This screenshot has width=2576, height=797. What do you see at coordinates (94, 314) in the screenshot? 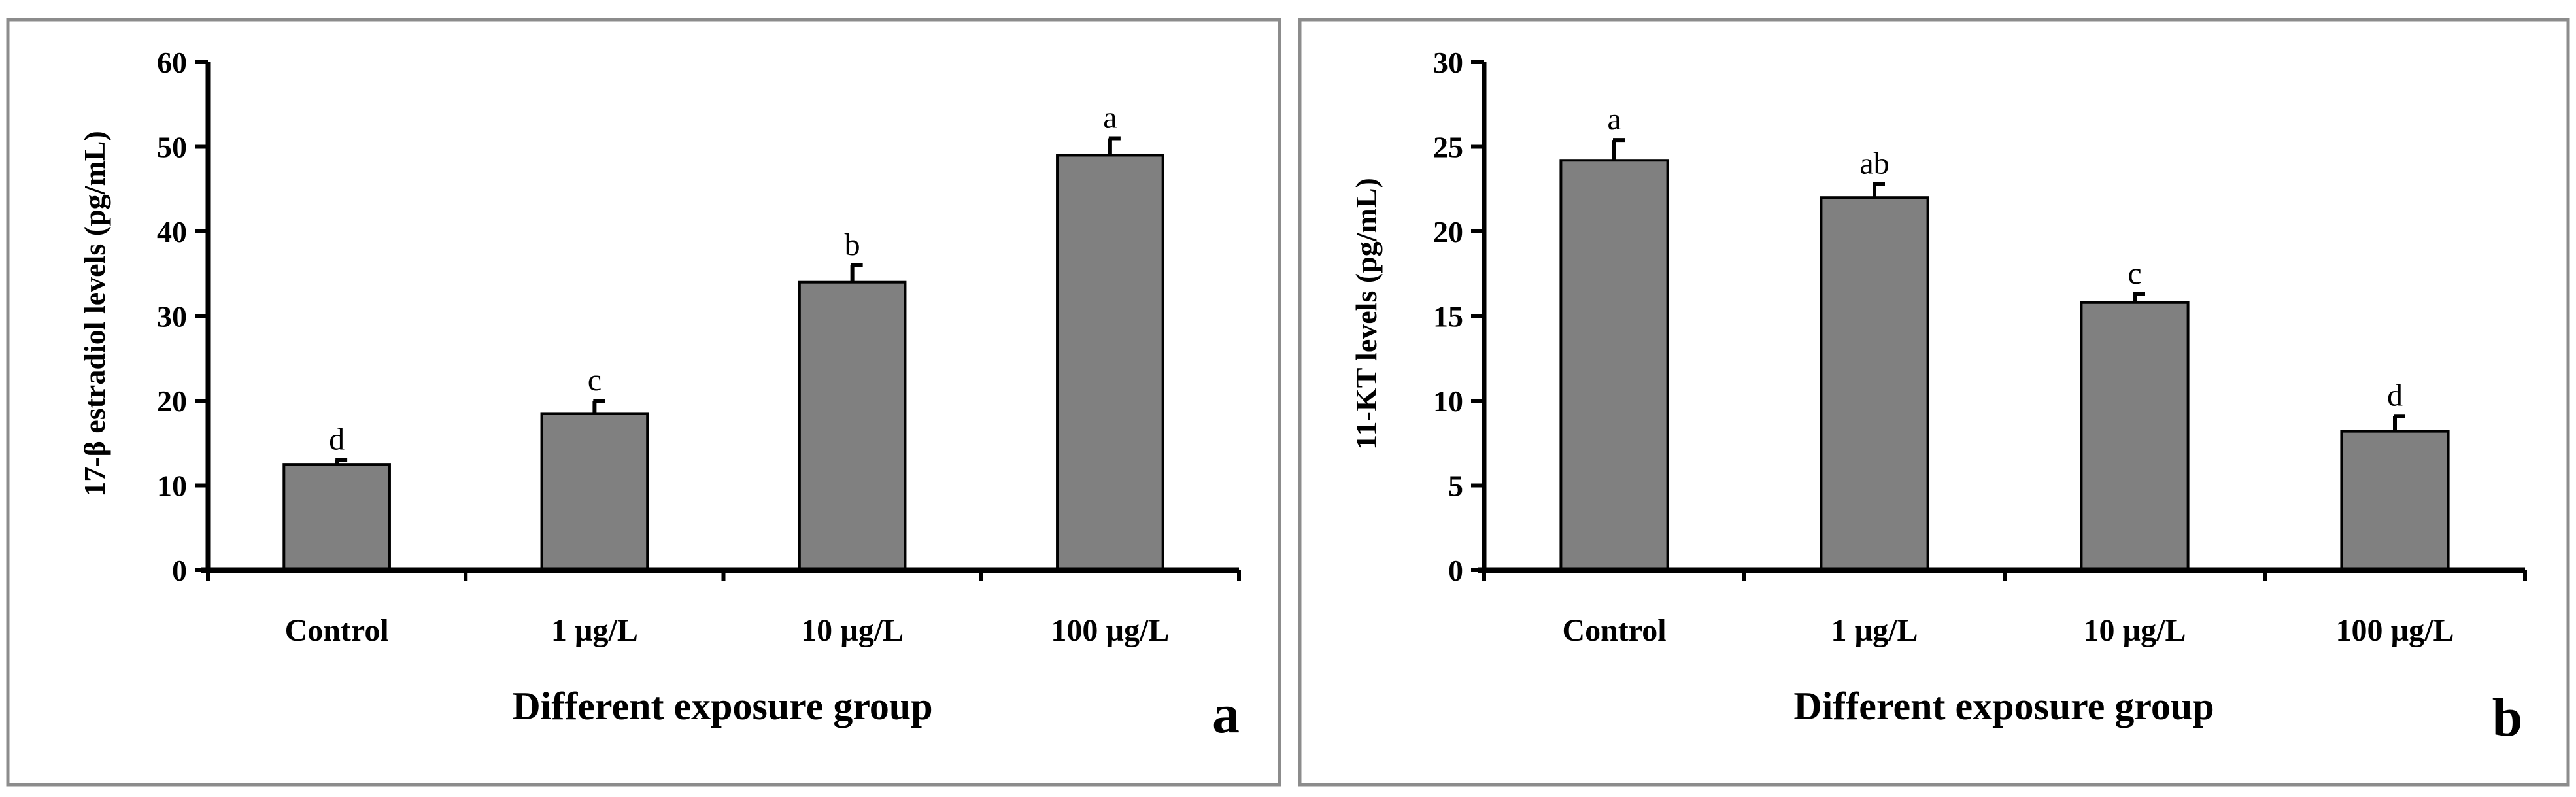
I see `y-axis-label: 17-β estradiol levels (pg/mL)` at bounding box center [94, 314].